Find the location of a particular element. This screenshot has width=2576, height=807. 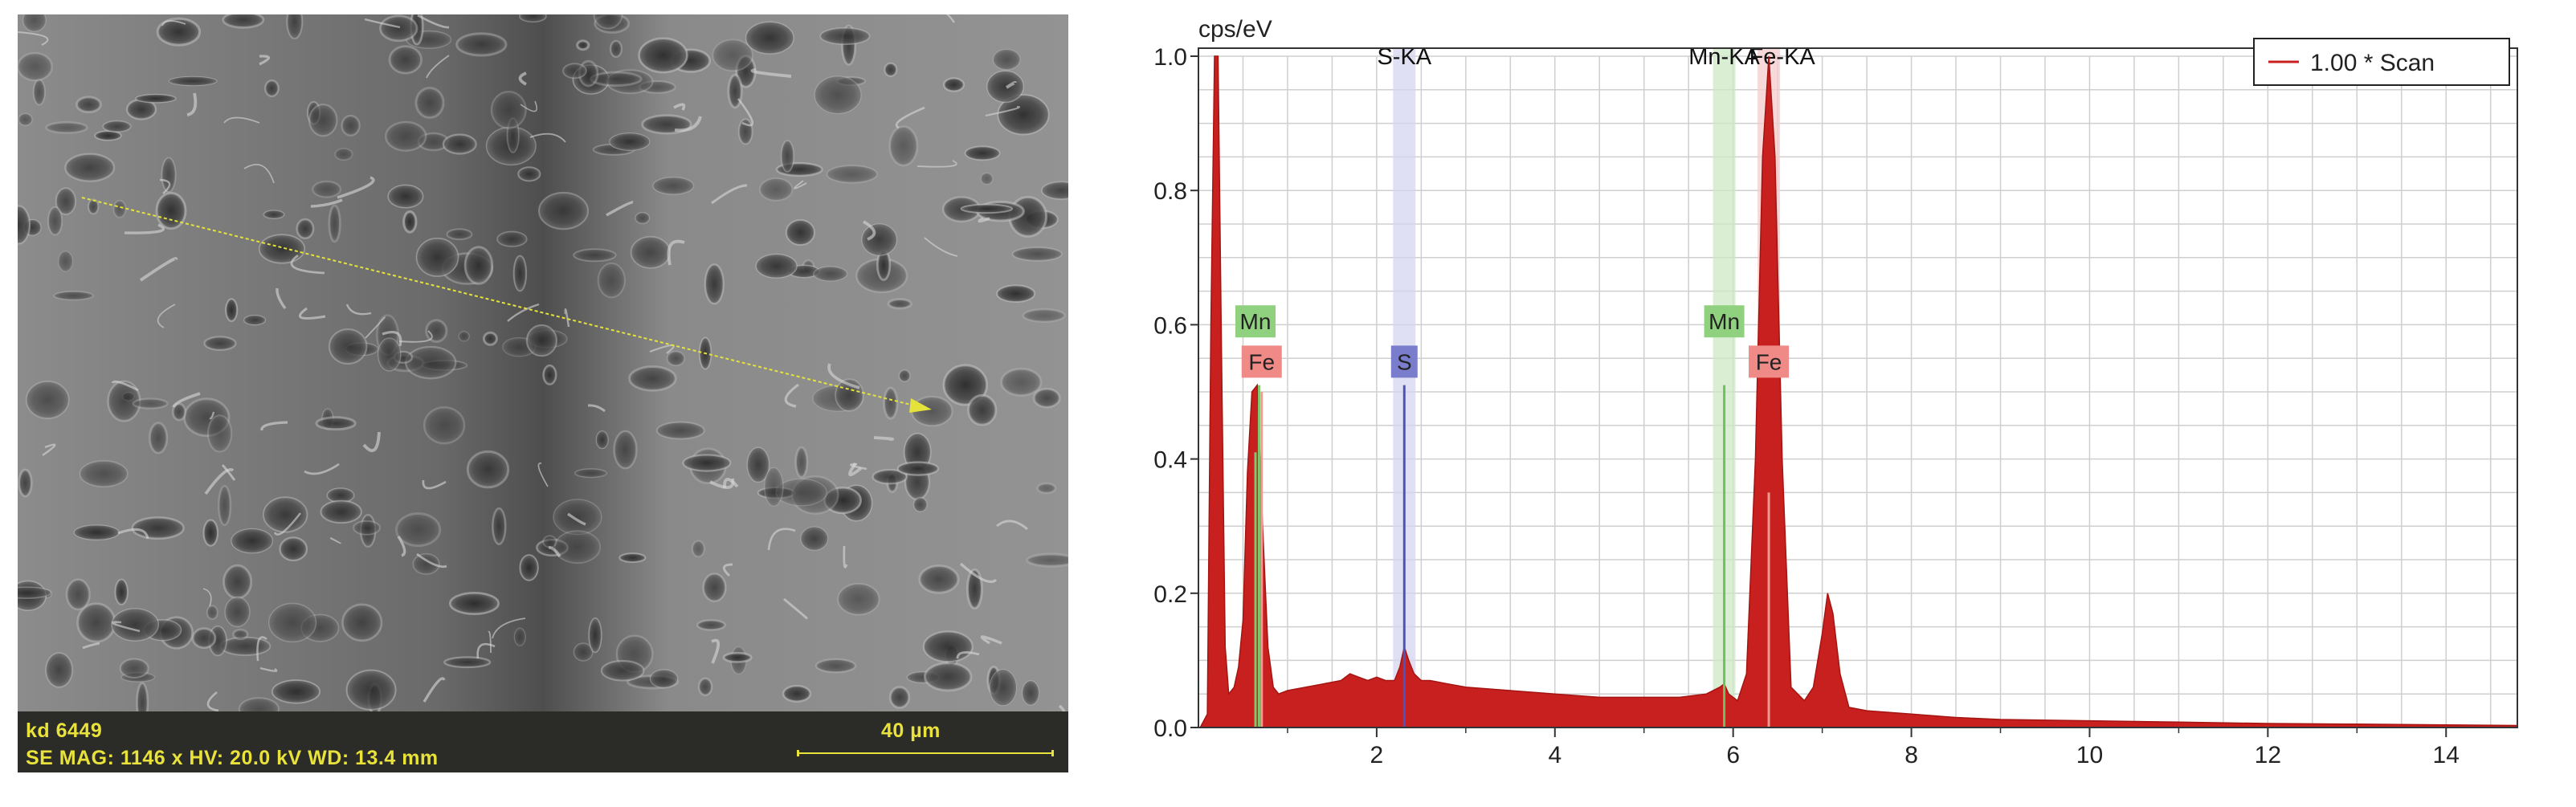

x-tick-label: 12 is located at coordinates (2268, 755).